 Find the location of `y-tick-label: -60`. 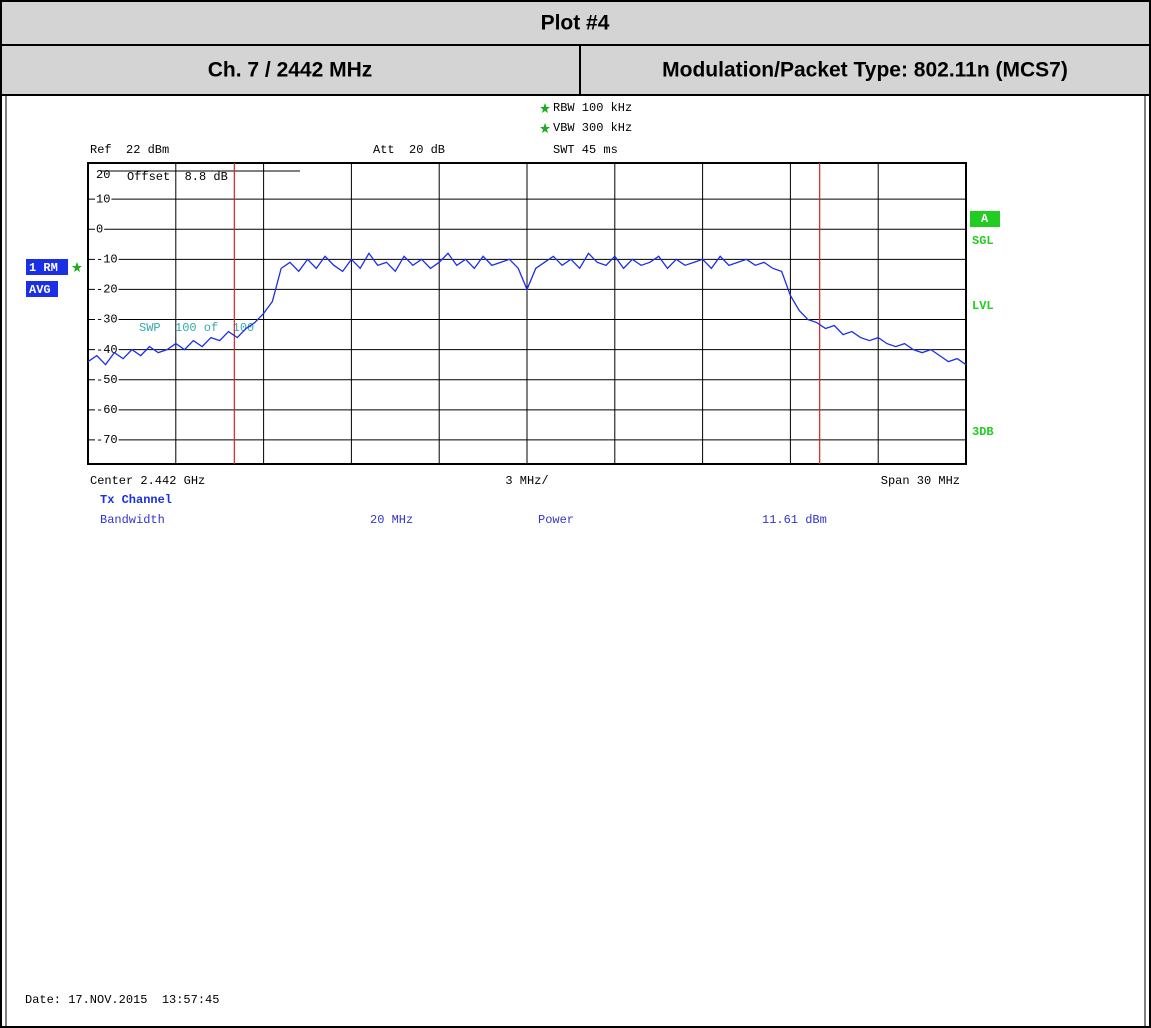

y-tick-label: -60 is located at coordinates (107, 410).